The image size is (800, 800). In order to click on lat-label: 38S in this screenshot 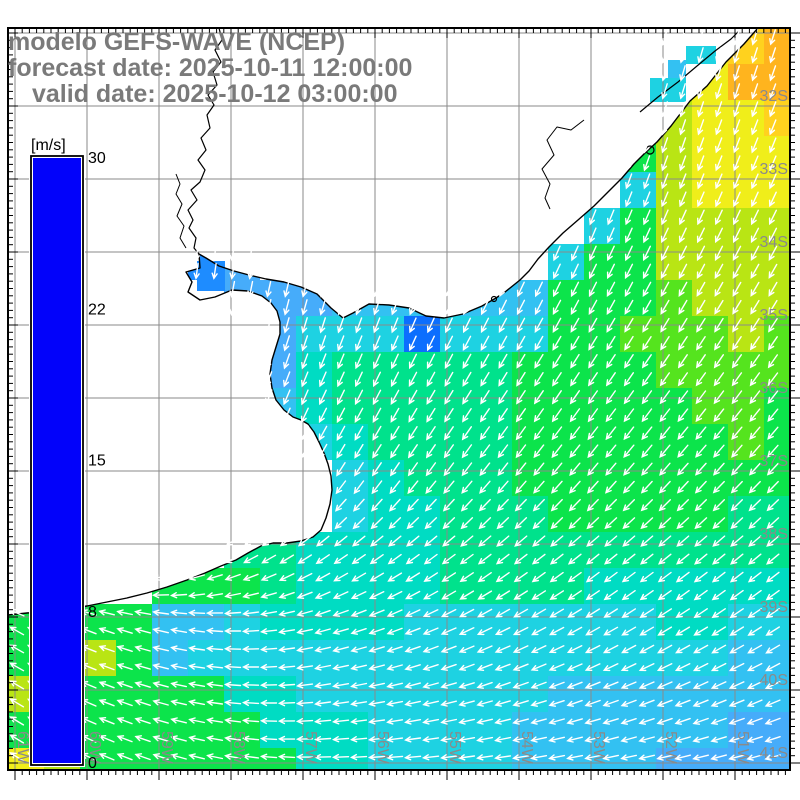, I will do `click(774, 534)`.